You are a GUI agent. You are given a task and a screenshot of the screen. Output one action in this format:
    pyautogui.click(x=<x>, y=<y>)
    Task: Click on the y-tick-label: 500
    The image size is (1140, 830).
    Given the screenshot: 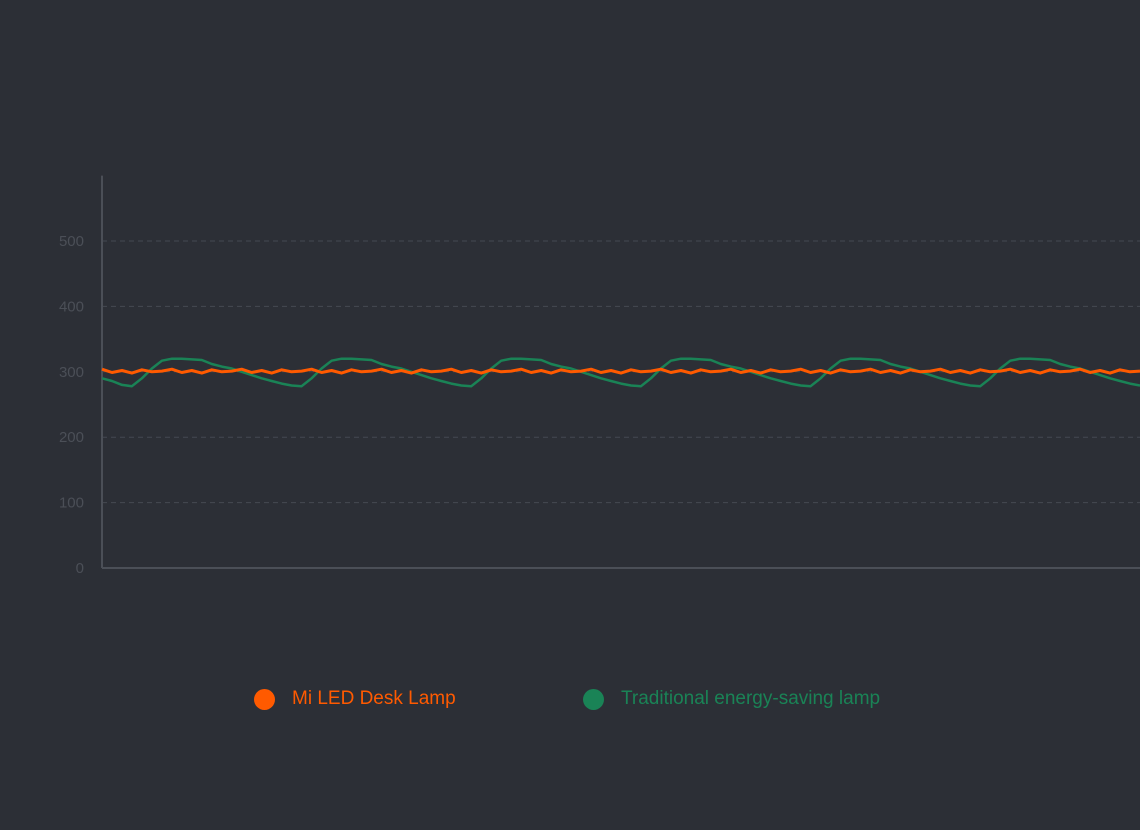 What is the action you would take?
    pyautogui.click(x=71, y=241)
    